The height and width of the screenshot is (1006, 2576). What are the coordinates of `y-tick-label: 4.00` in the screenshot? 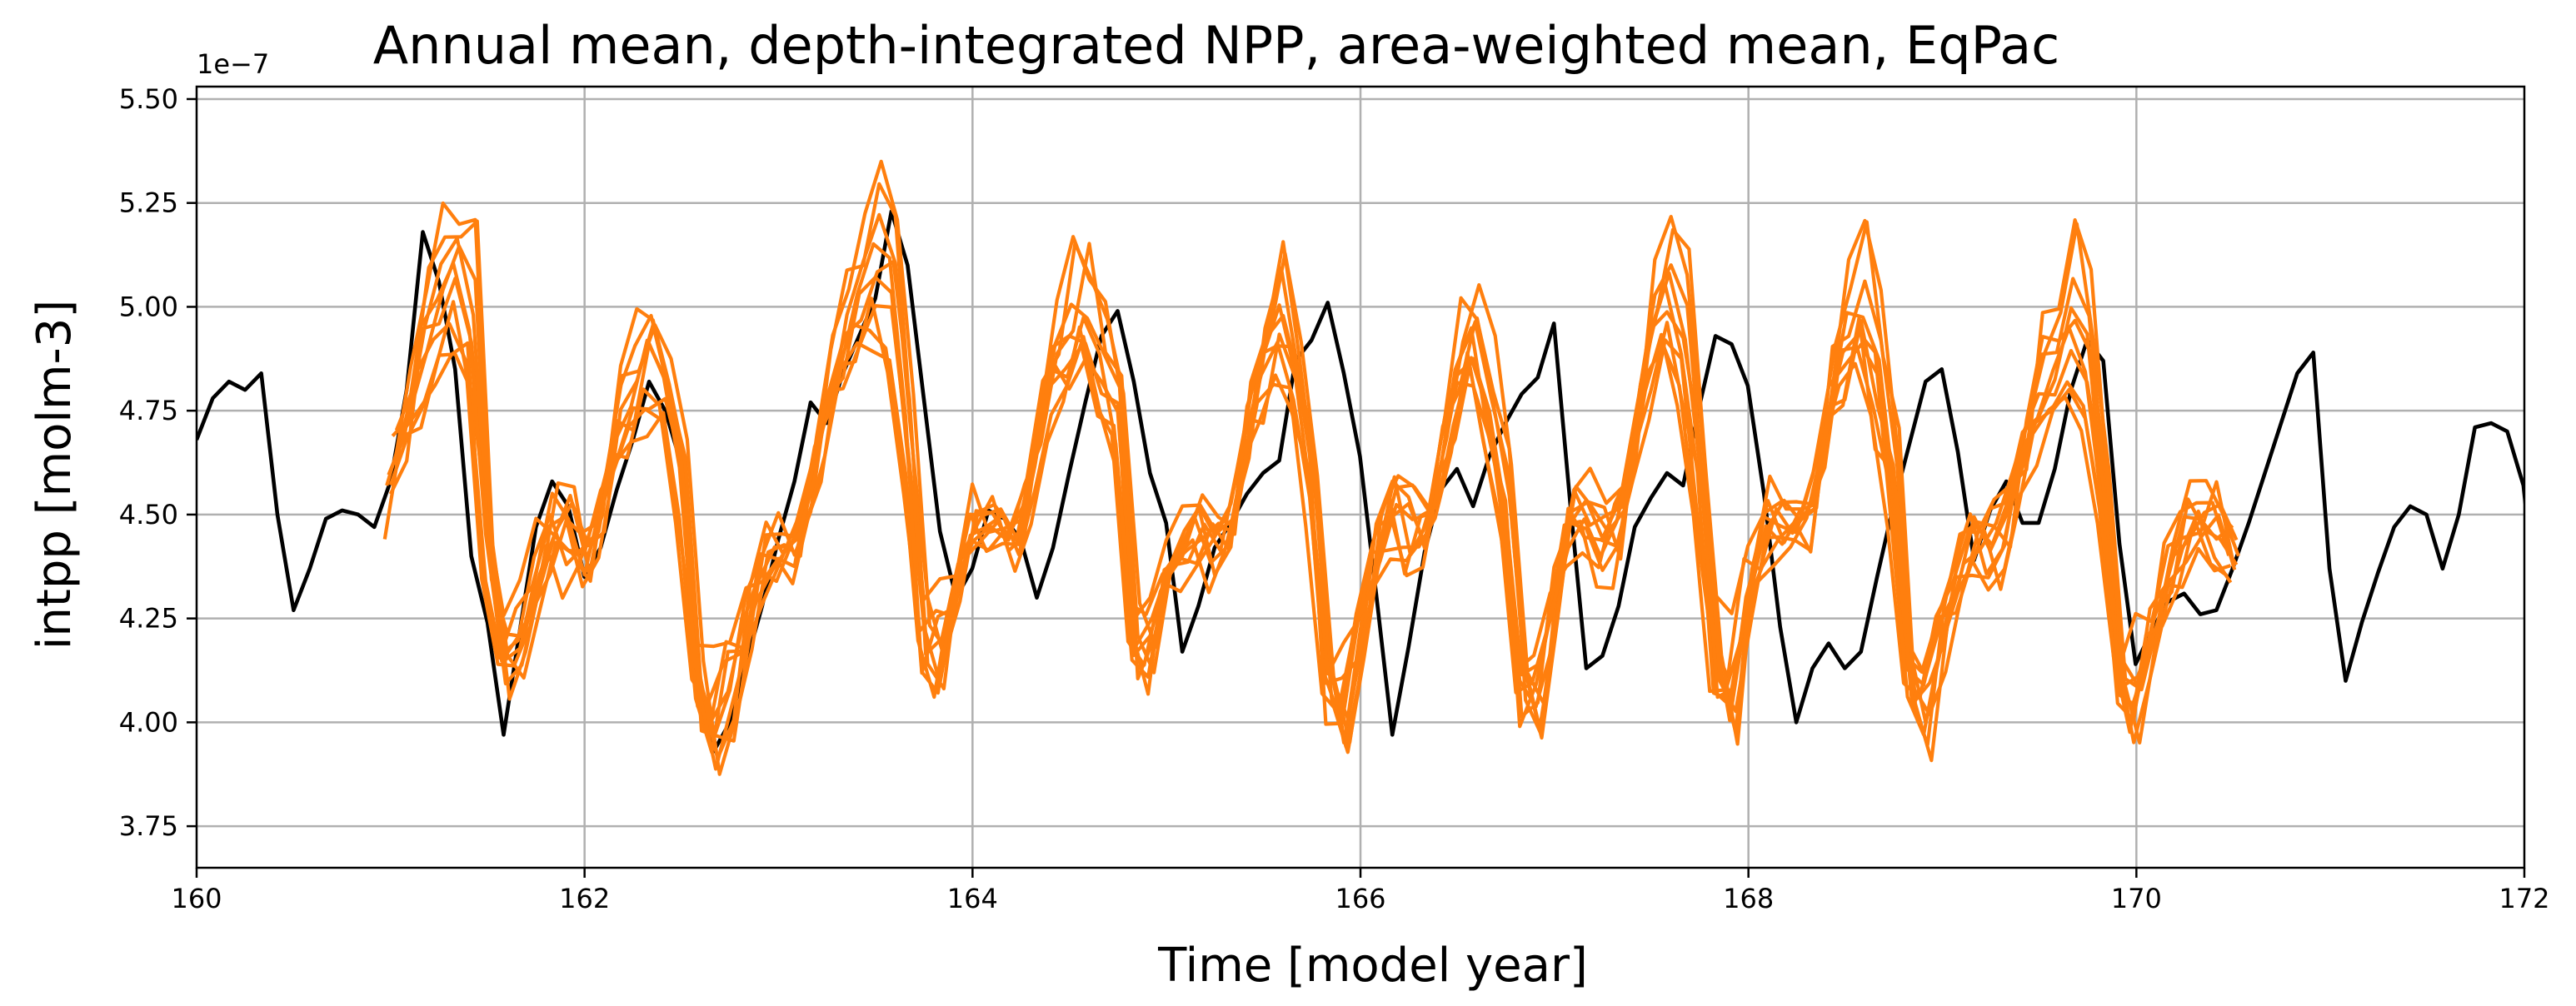 It's located at (148, 722).